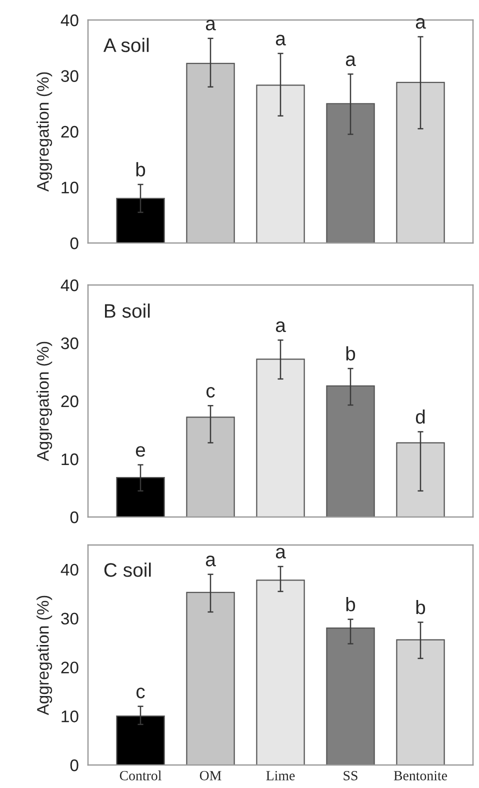  I want to click on annotation: A soil, so click(126, 45).